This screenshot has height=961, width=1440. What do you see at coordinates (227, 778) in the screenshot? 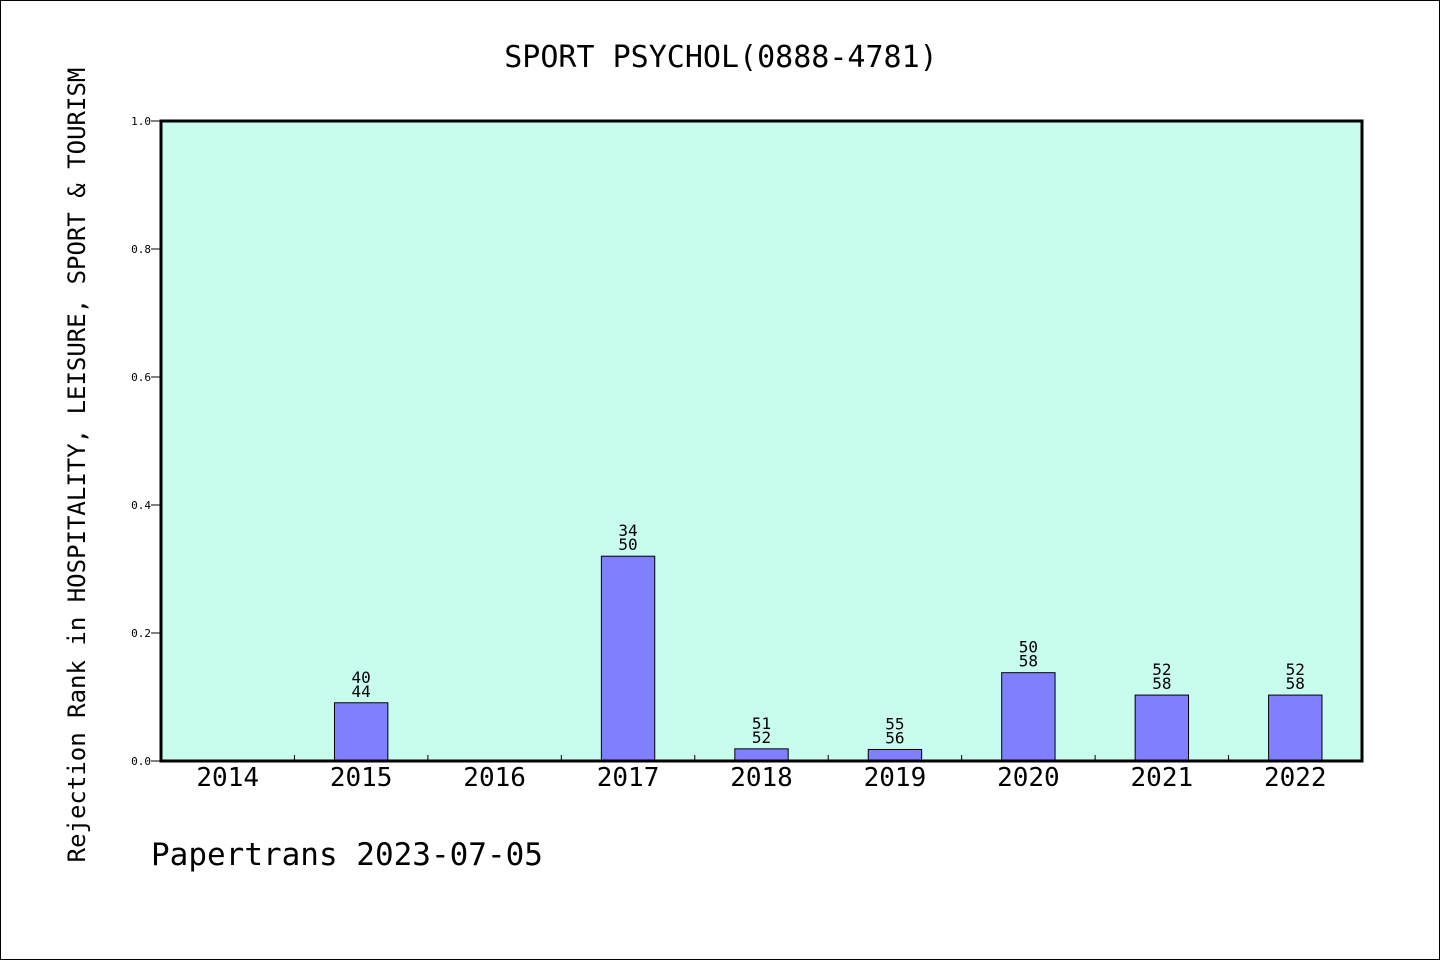
I see `x-tick-label: 2014` at bounding box center [227, 778].